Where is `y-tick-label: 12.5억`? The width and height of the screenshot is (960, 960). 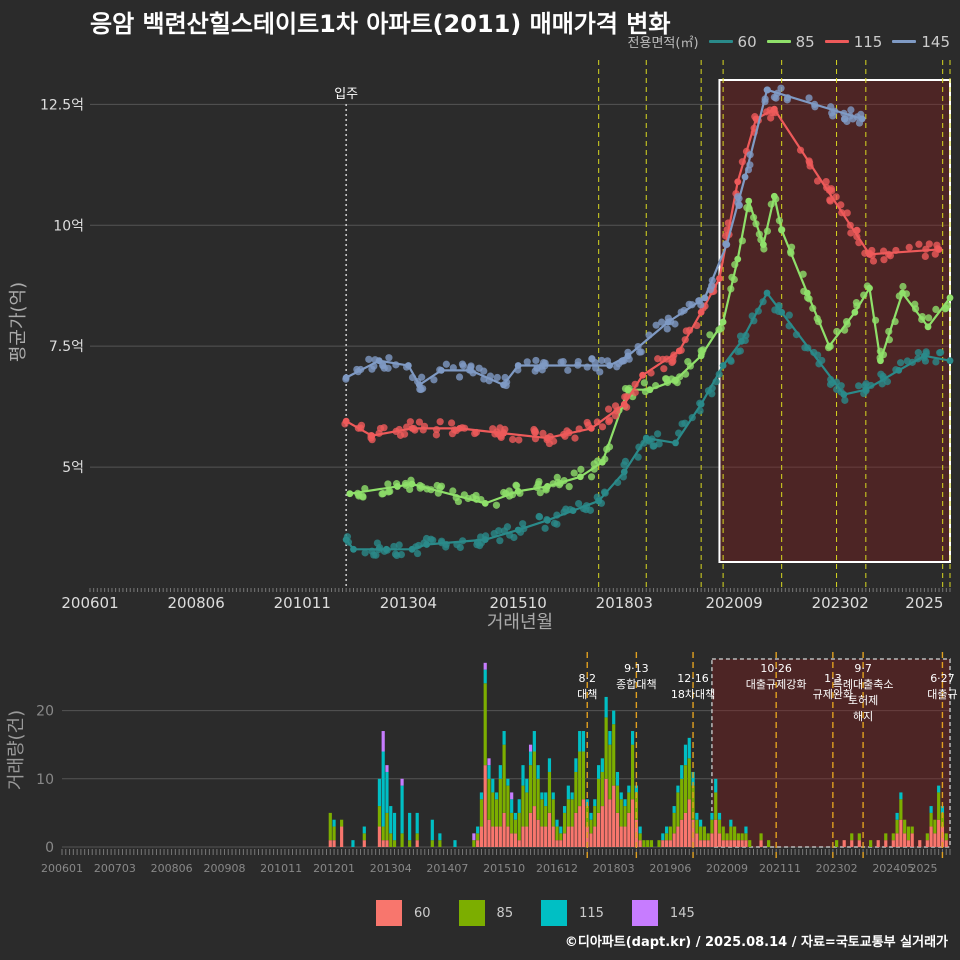 y-tick-label: 12.5억 is located at coordinates (62, 105).